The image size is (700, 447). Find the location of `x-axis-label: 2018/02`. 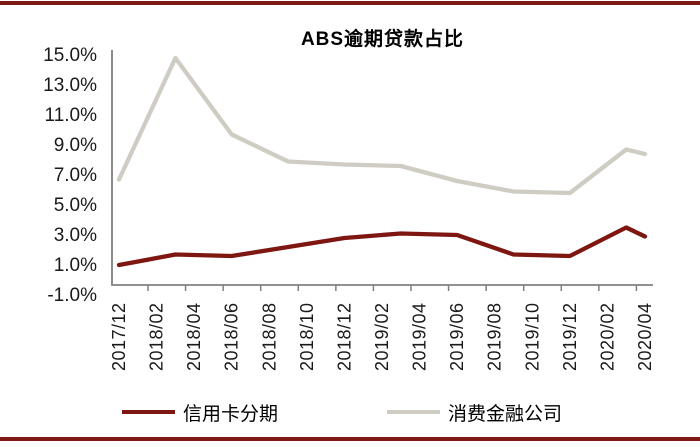

x-axis-label: 2018/02 is located at coordinates (157, 336).